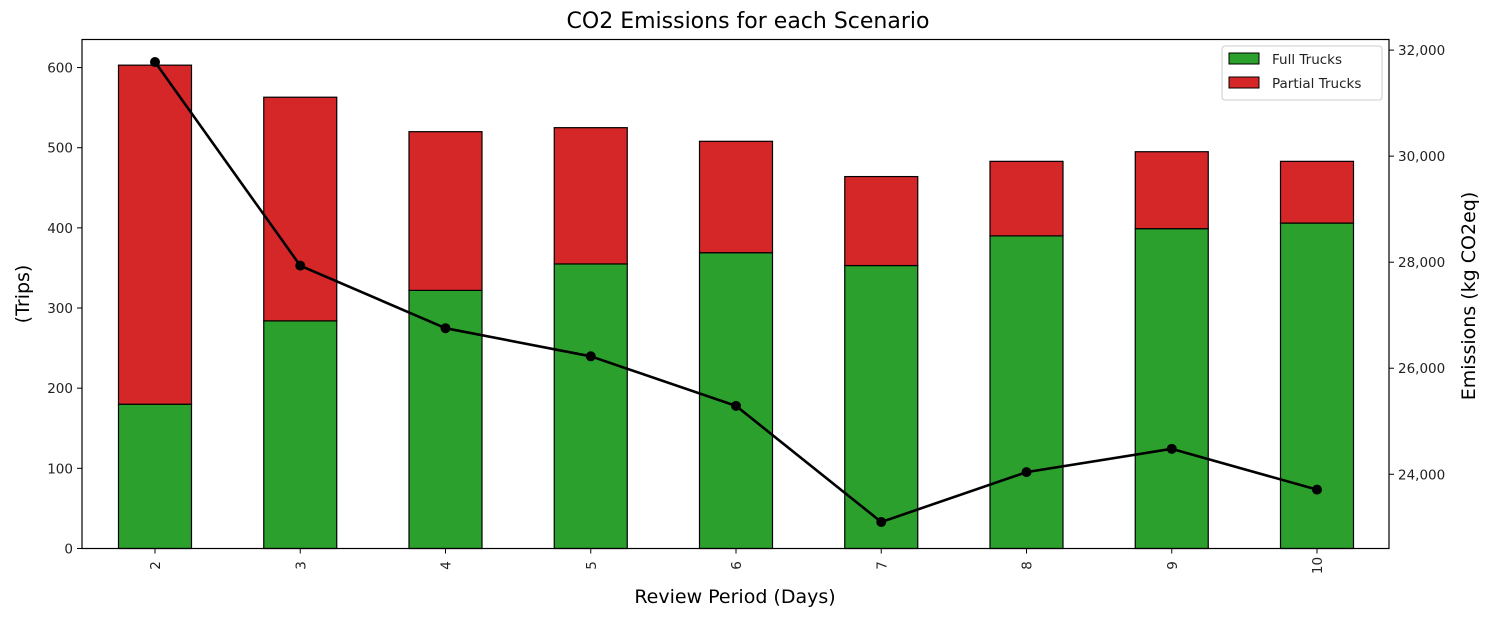  What do you see at coordinates (592, 565) in the screenshot?
I see `x-tick-label-5: 5` at bounding box center [592, 565].